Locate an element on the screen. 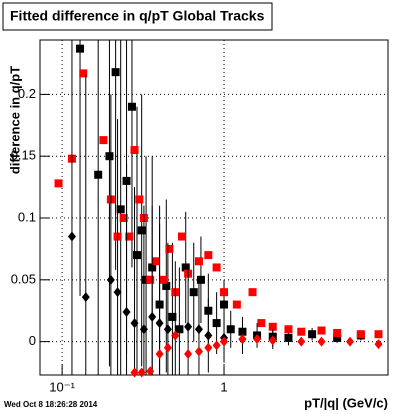 Image resolution: width=400 pixels, height=414 pixels. chart-title: Fitted difference in q/pT Global Tracks is located at coordinates (137, 16).